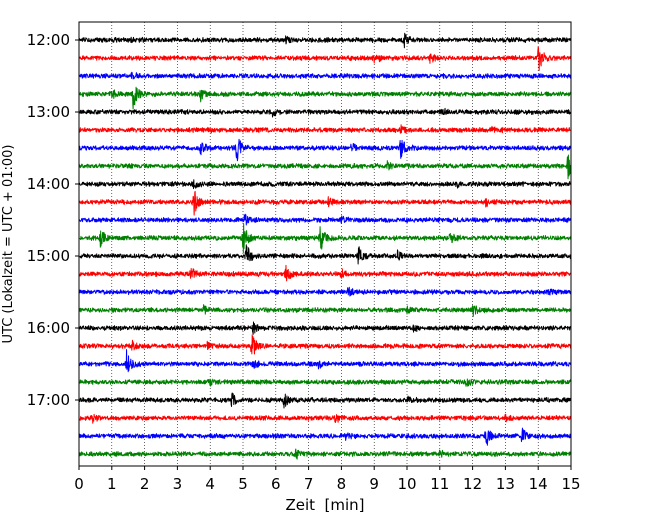 This screenshot has width=650, height=524. Describe the element at coordinates (48, 328) in the screenshot. I see `y-tick-label: 16:00` at that location.